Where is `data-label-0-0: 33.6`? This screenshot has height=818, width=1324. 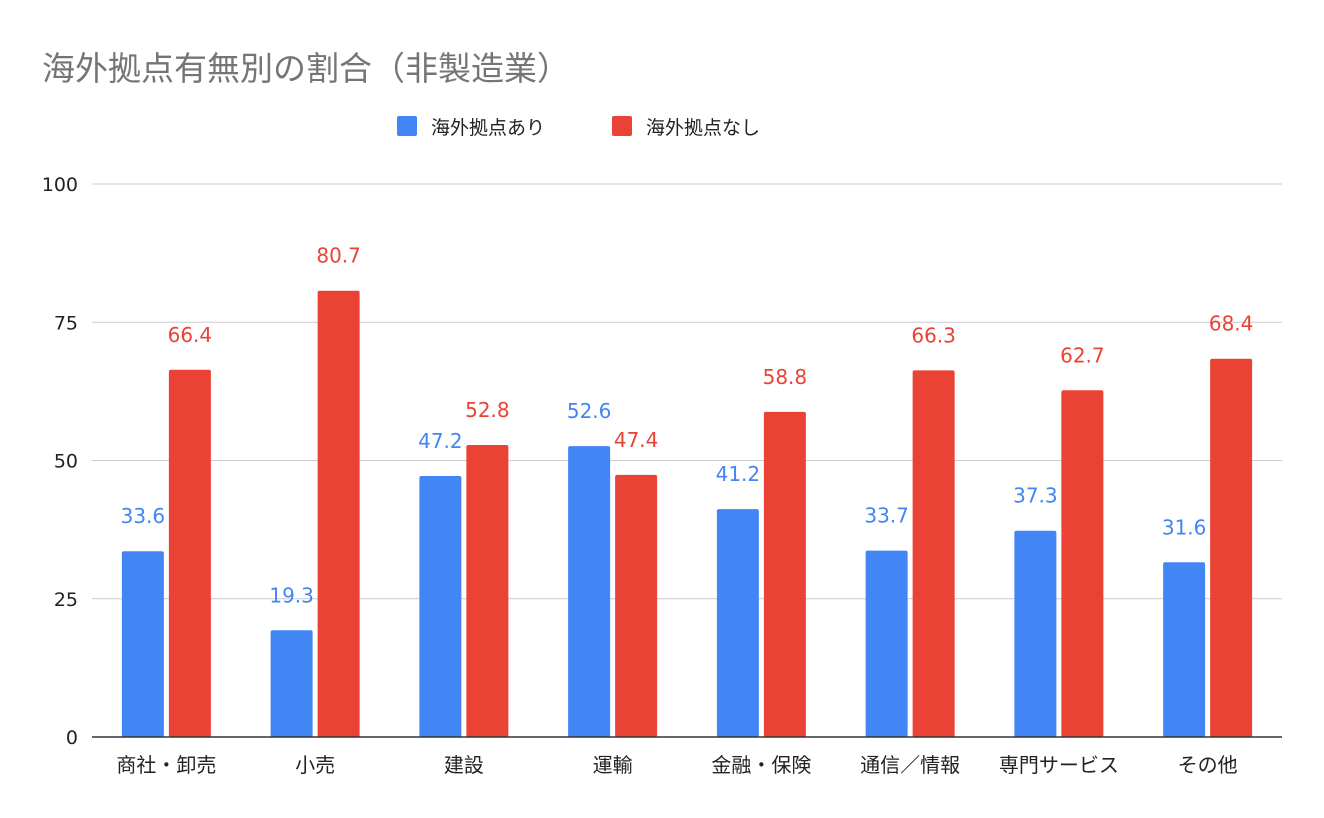
data-label-0-0: 33.6 is located at coordinates (143, 516).